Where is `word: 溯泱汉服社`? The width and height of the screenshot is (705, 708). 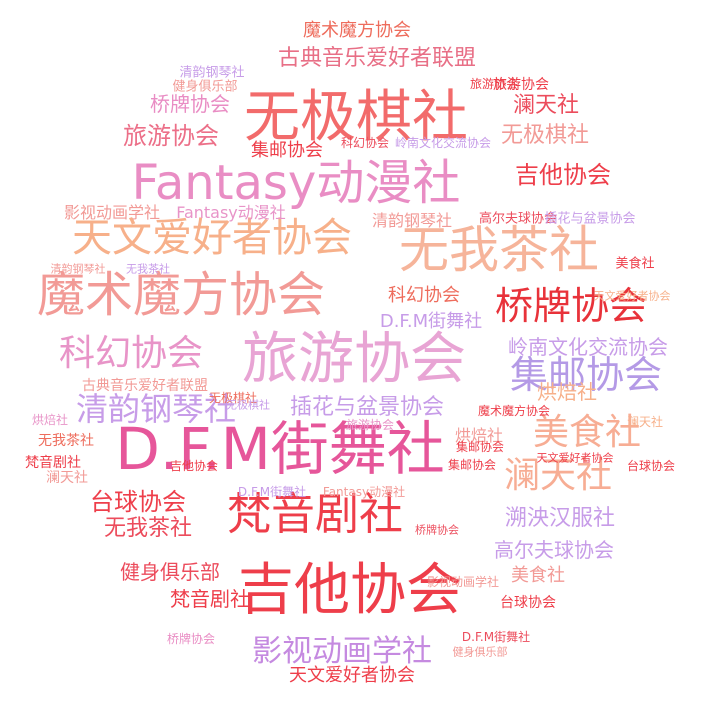 word: 溯泱汉服社 is located at coordinates (560, 518).